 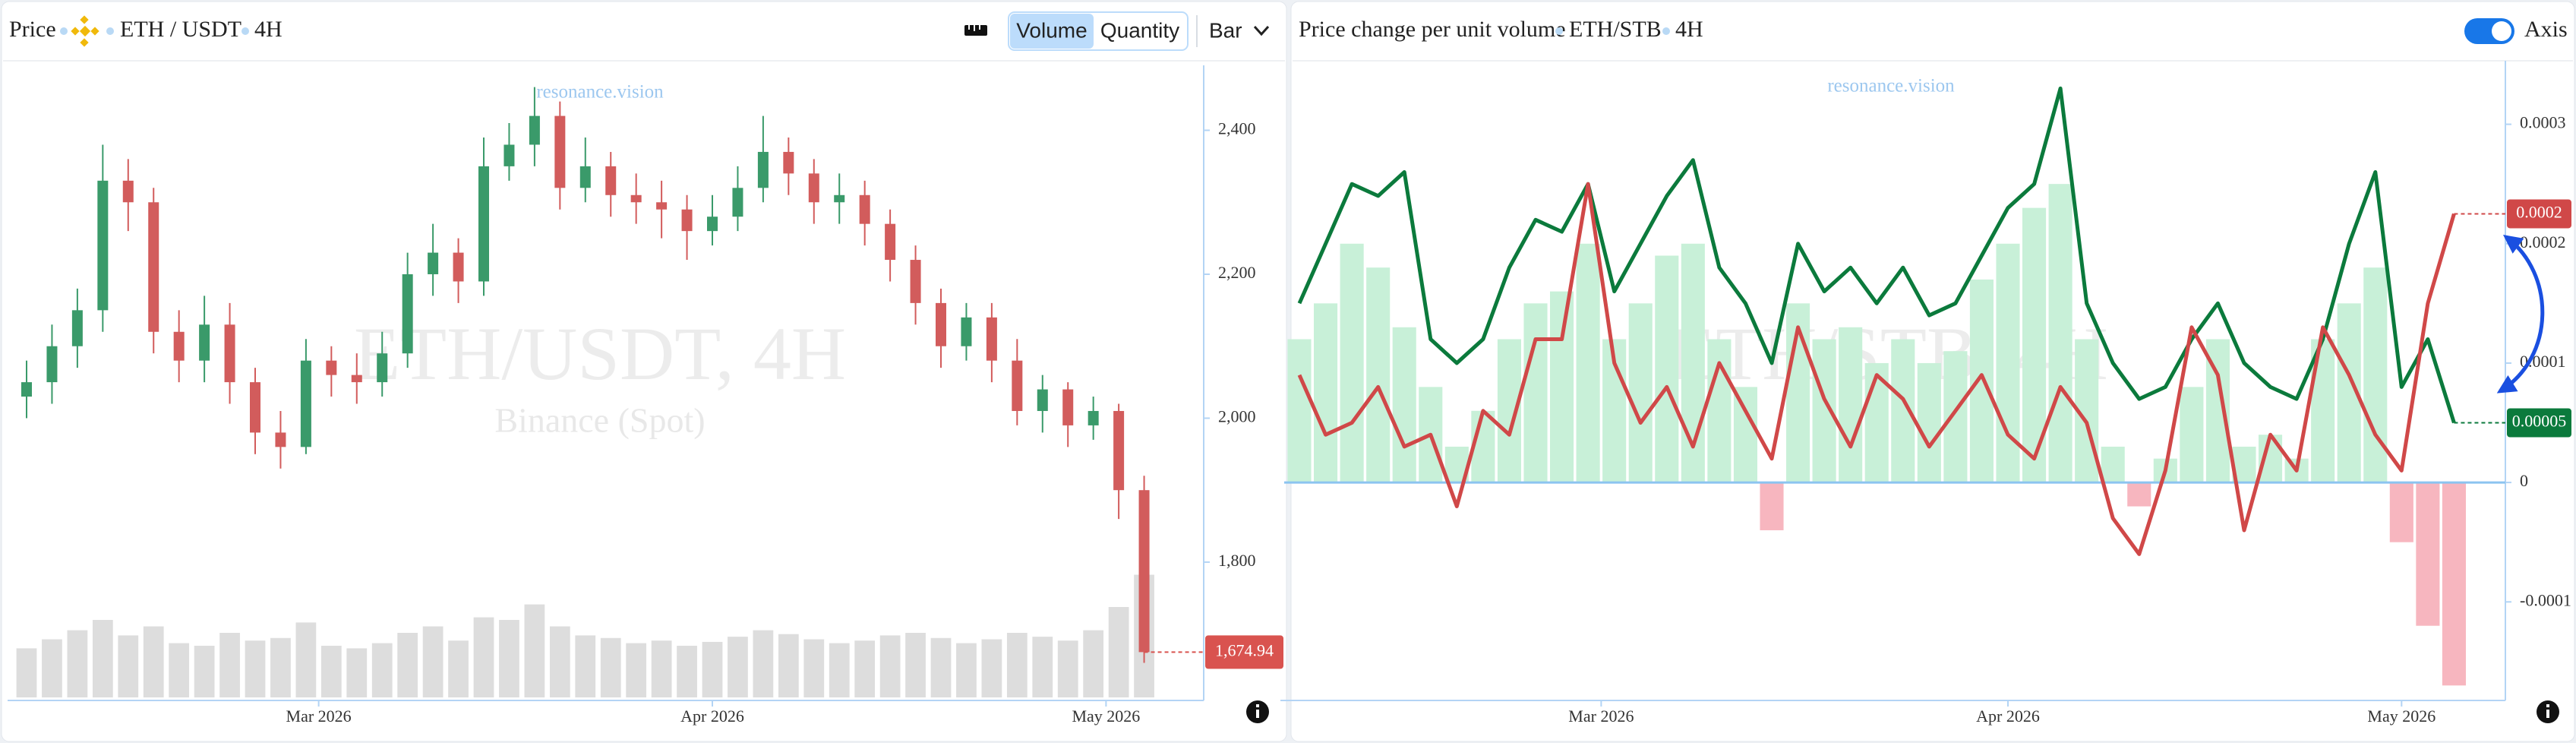 What do you see at coordinates (2520, 315) in the screenshot?
I see `annotation-arrow` at bounding box center [2520, 315].